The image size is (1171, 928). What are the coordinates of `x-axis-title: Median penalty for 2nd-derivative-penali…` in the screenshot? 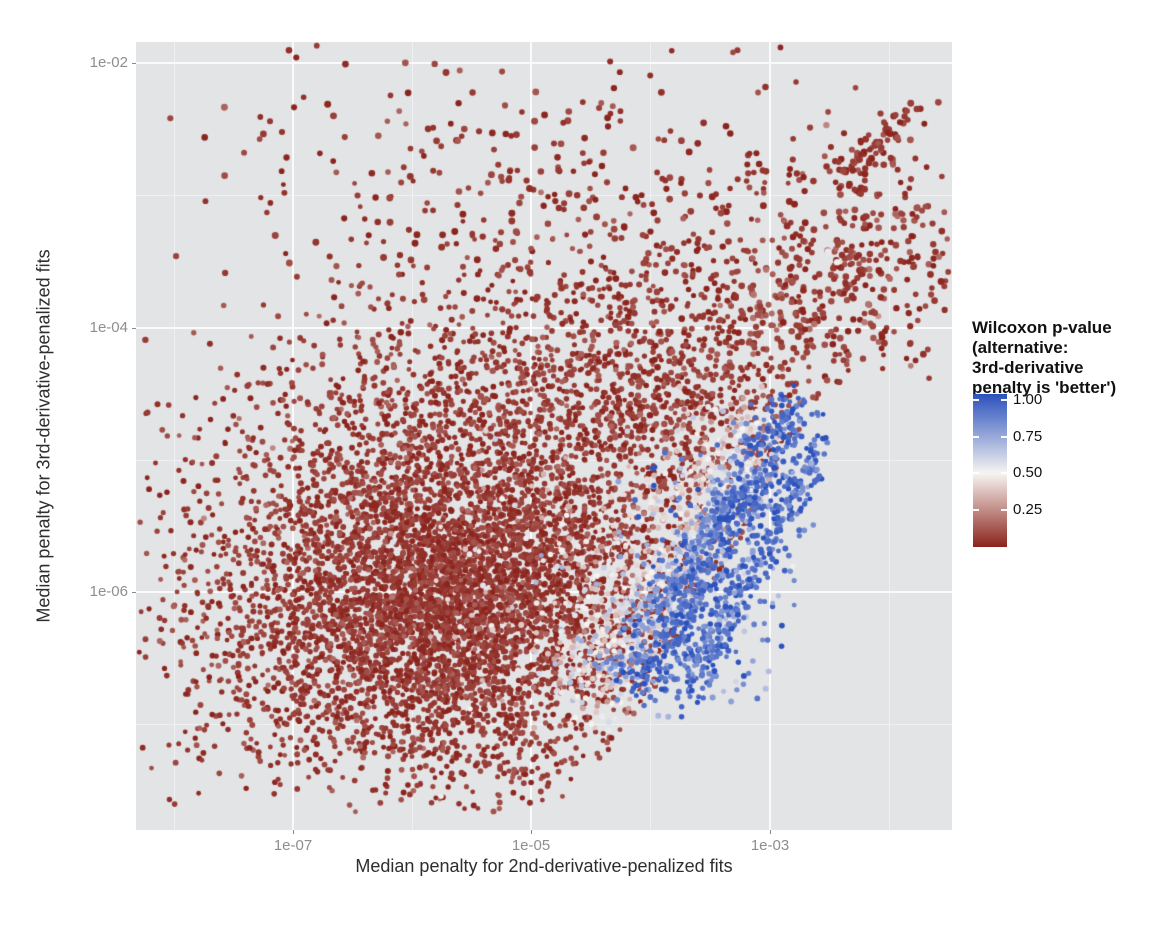 It's located at (544, 866).